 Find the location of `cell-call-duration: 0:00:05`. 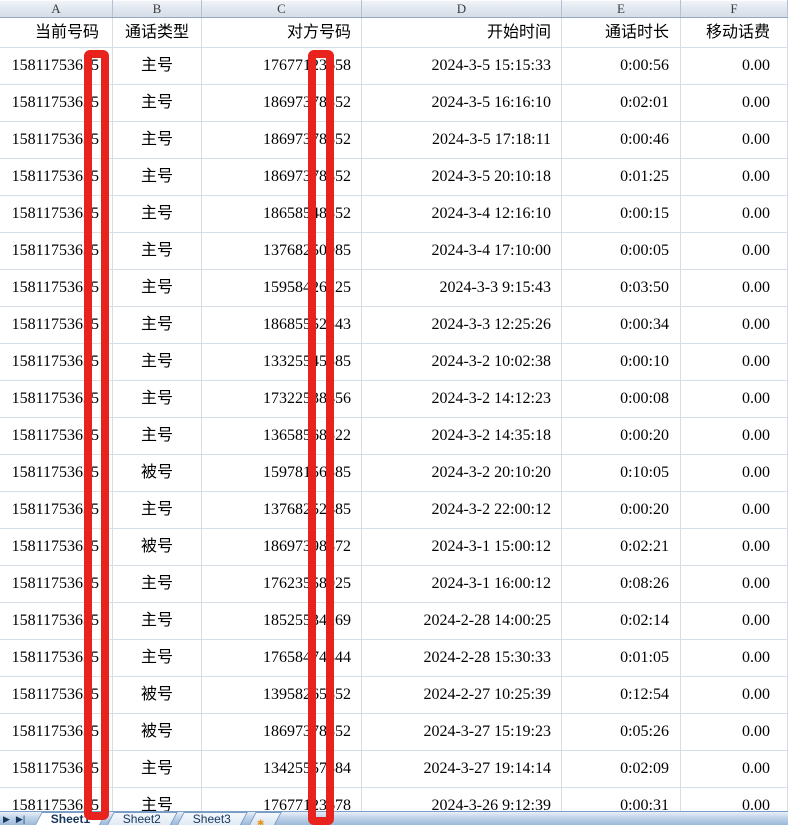

cell-call-duration: 0:00:05 is located at coordinates (621, 251).